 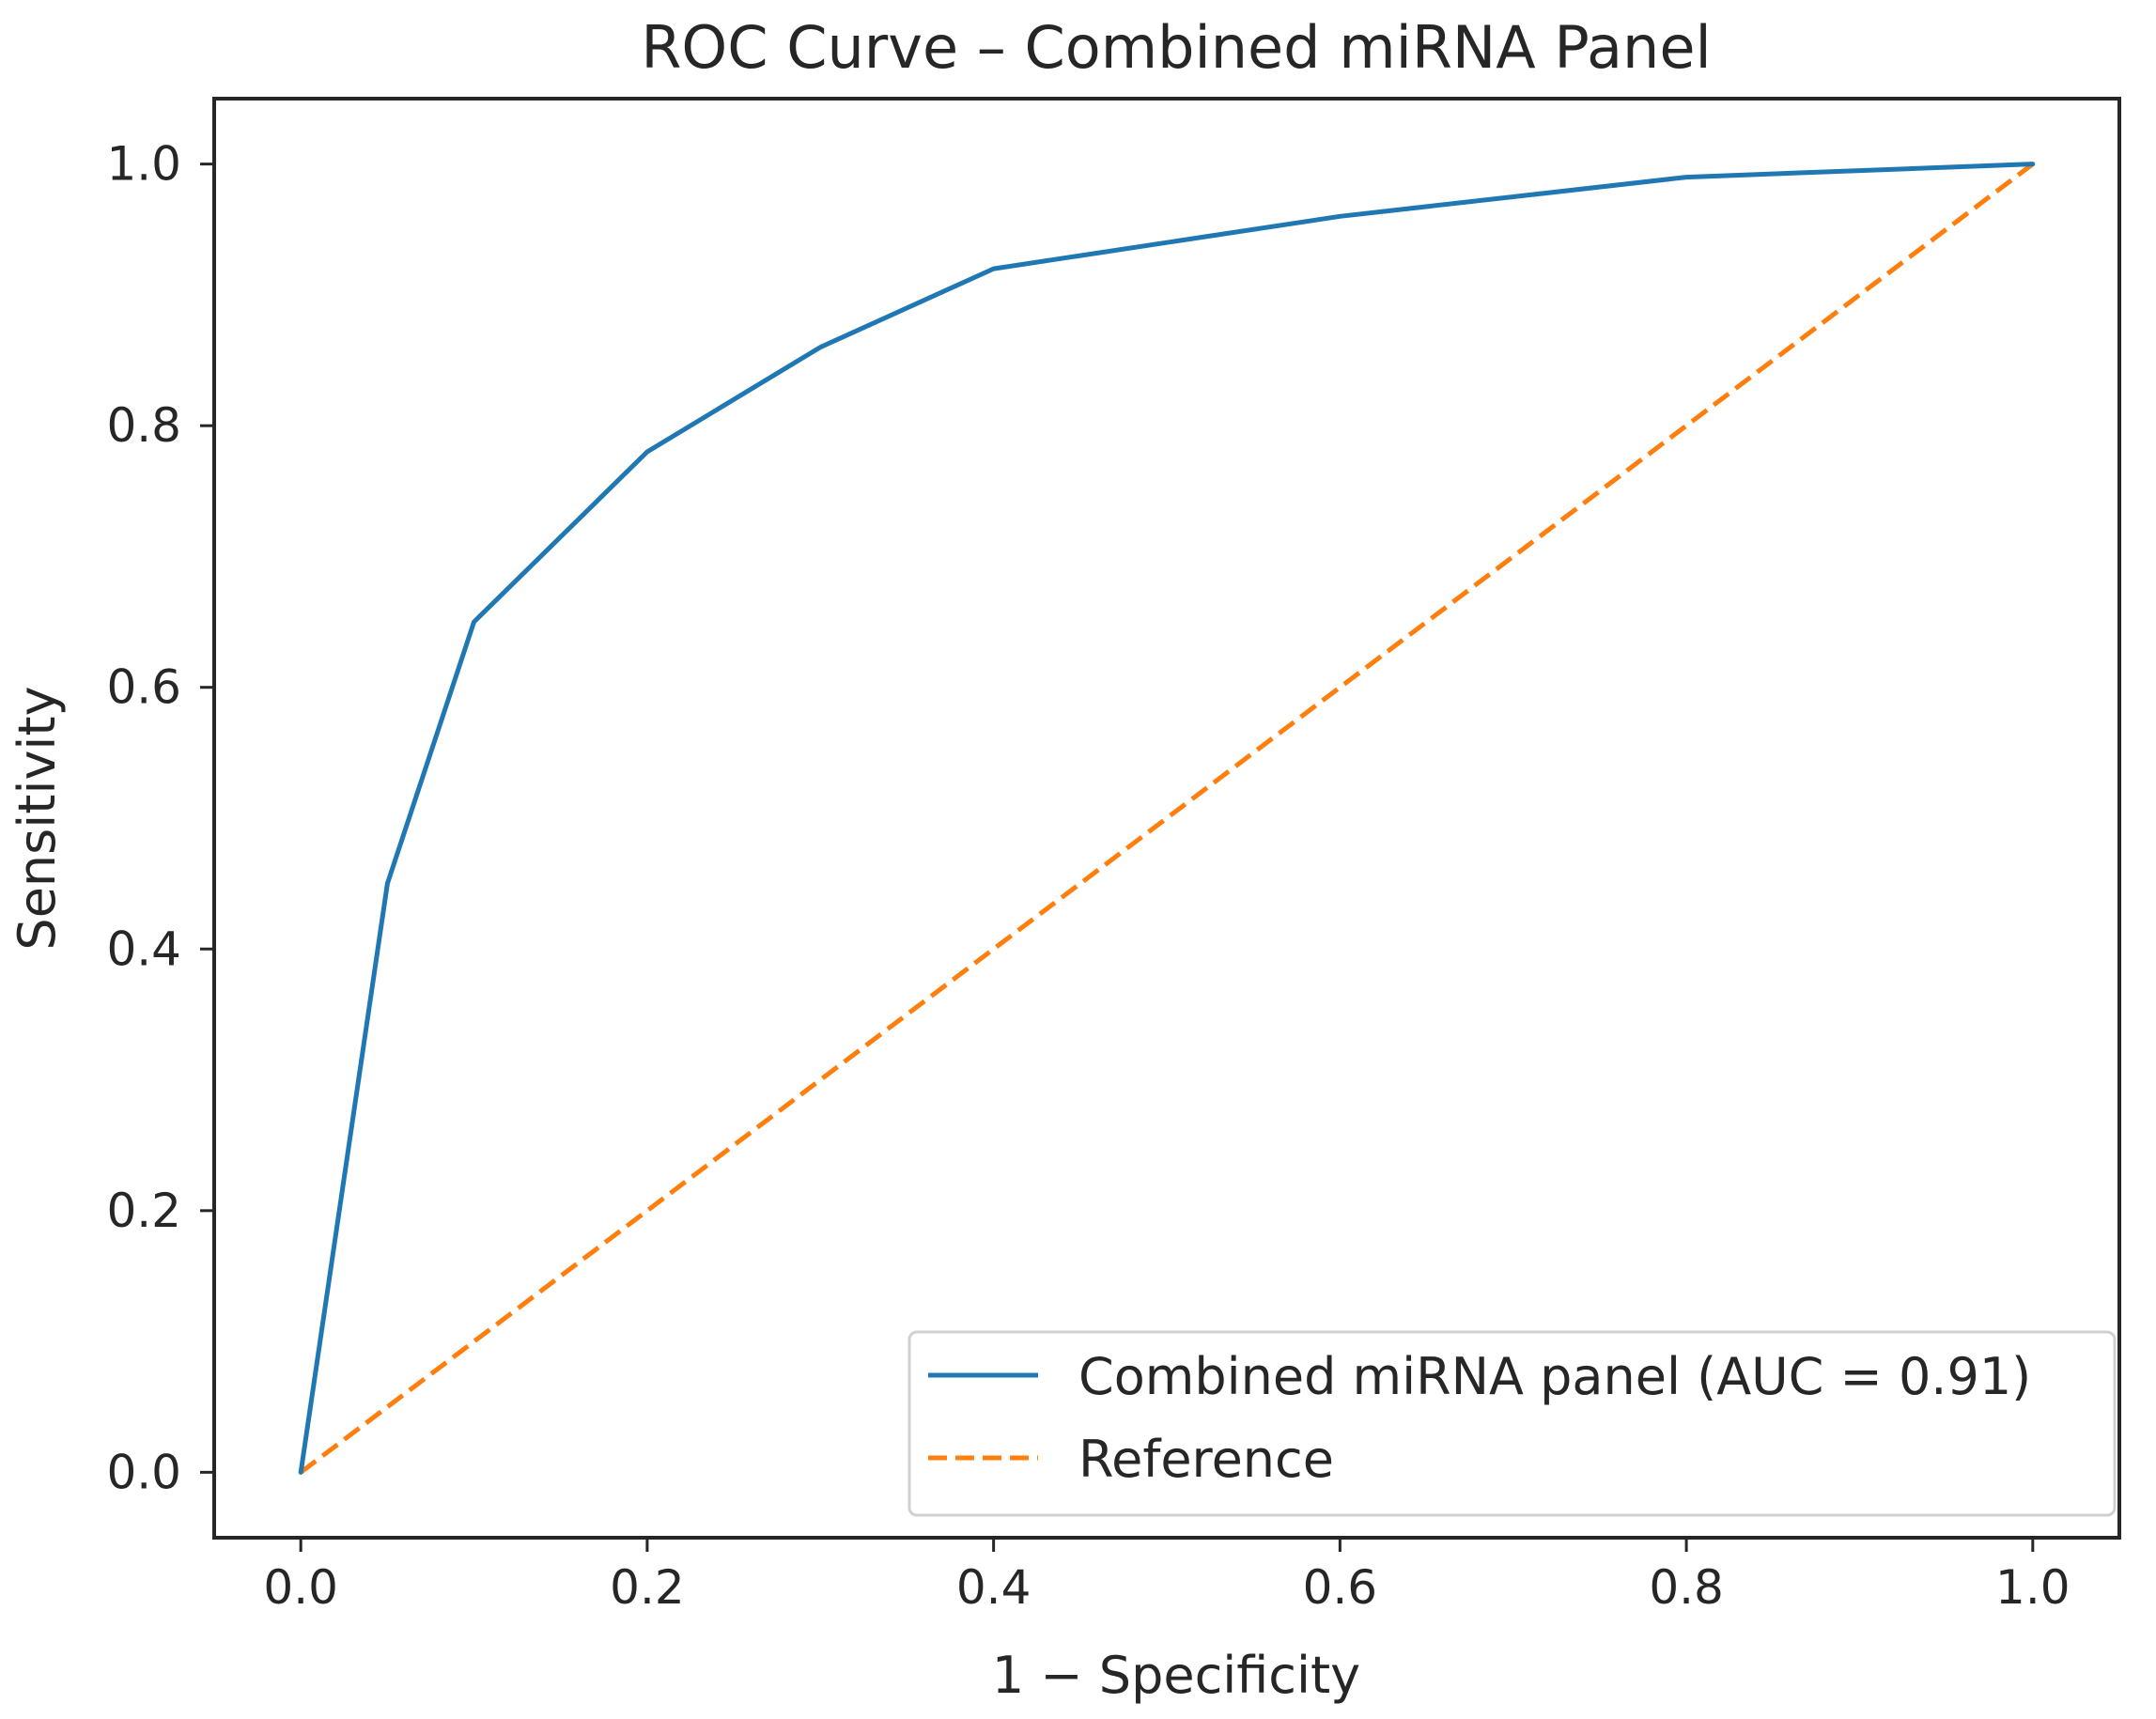 What do you see at coordinates (1341, 1587) in the screenshot?
I see `x-tick-label: 0.6` at bounding box center [1341, 1587].